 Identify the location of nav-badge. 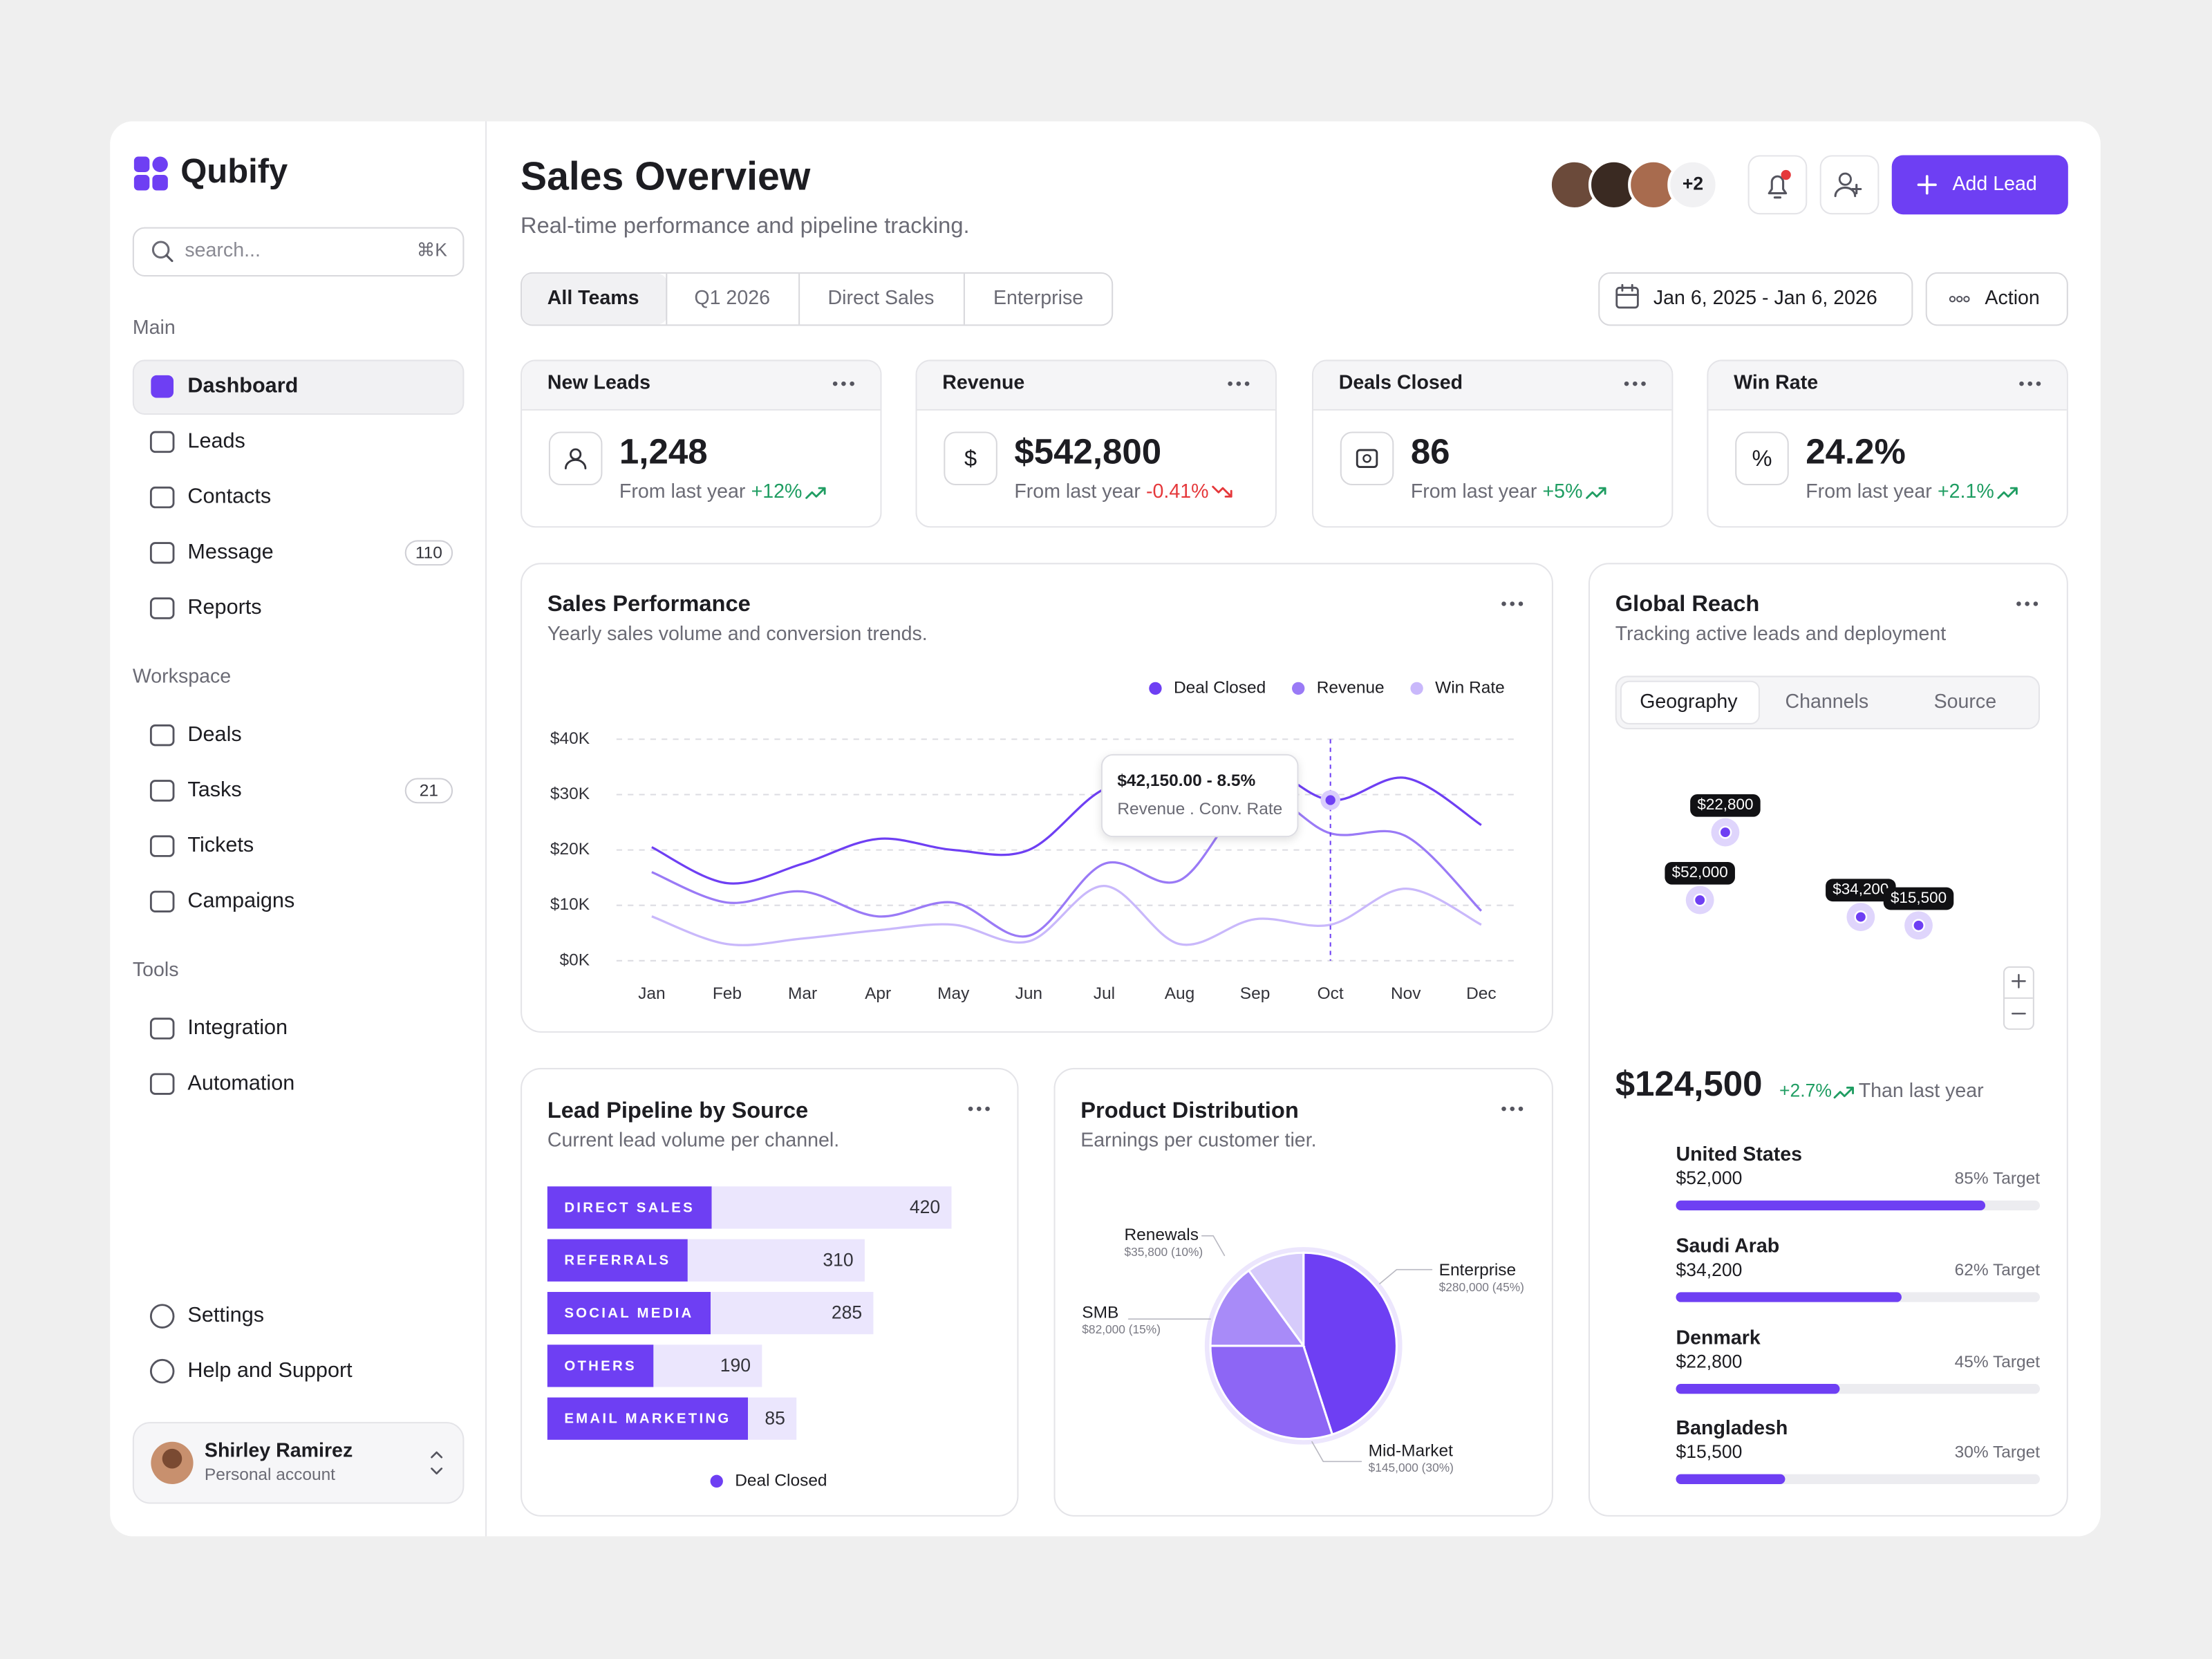
(428, 791).